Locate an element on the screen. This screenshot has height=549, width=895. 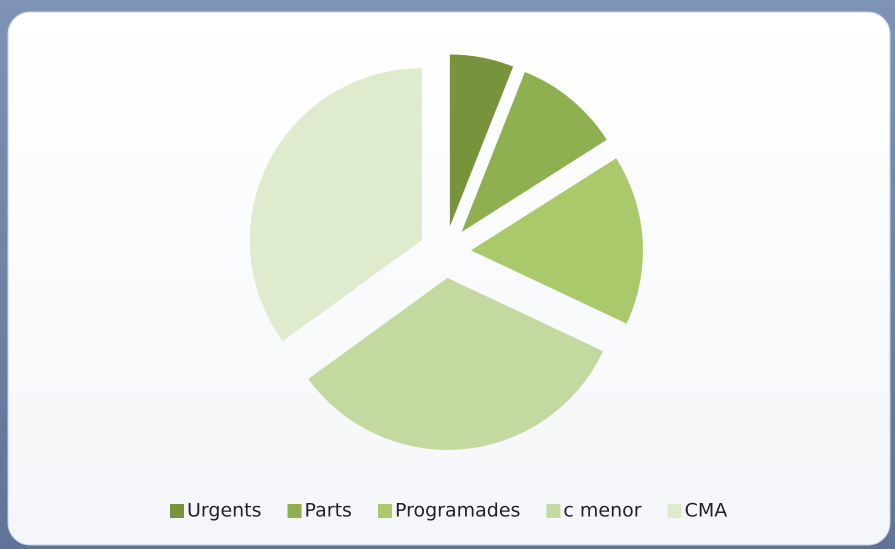
legend-label: Urgents is located at coordinates (224, 511).